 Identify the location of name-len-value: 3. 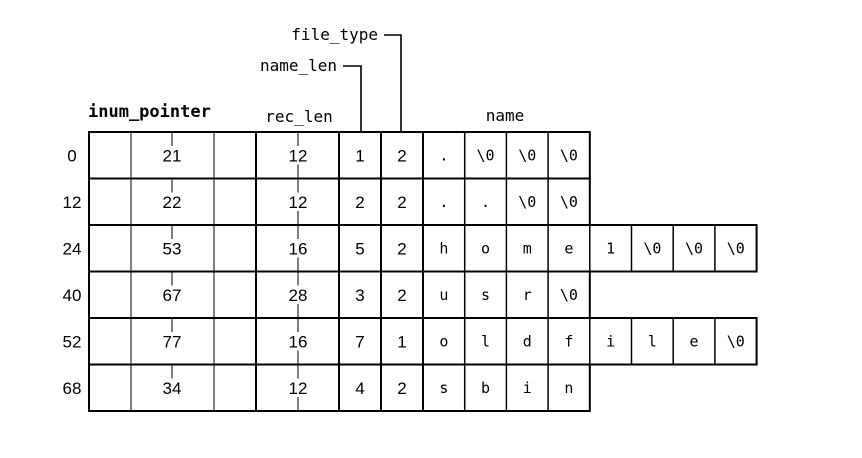
(359, 295).